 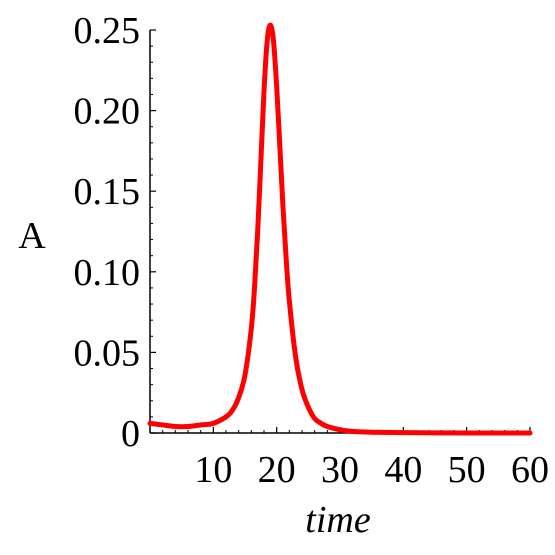 I want to click on x-tick-label: 60, so click(x=530, y=470).